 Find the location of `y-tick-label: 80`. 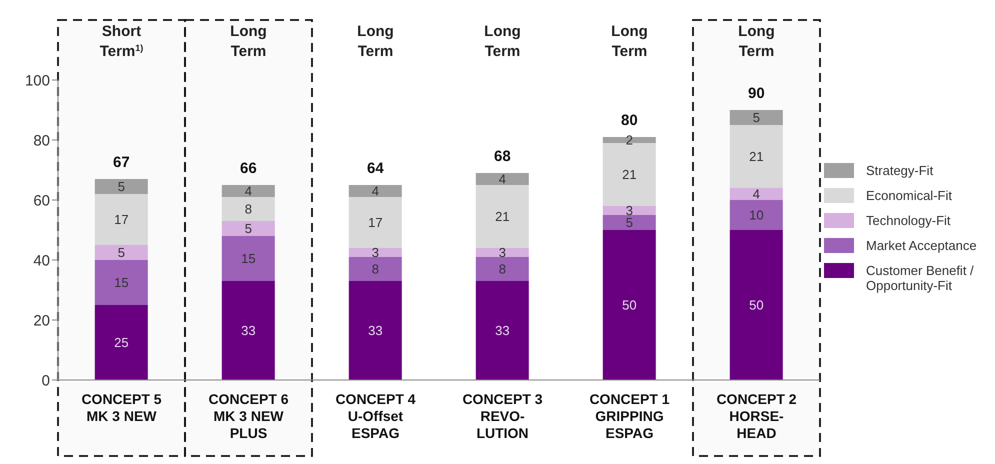

y-tick-label: 80 is located at coordinates (41, 141).